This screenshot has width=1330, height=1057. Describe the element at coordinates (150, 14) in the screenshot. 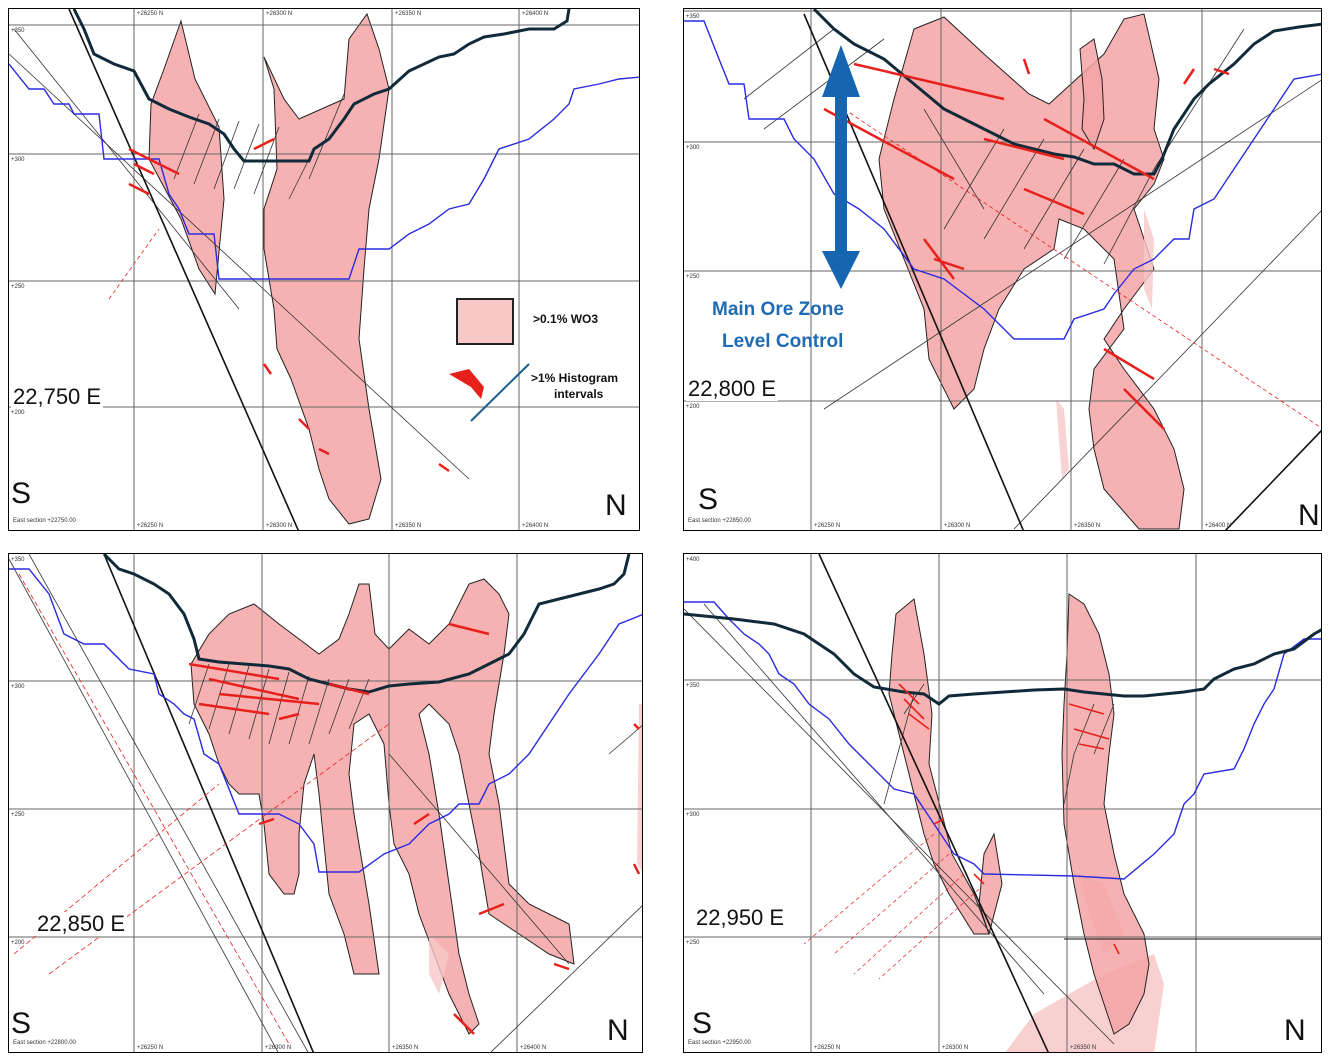

I see `top-tick: +26250 N` at that location.